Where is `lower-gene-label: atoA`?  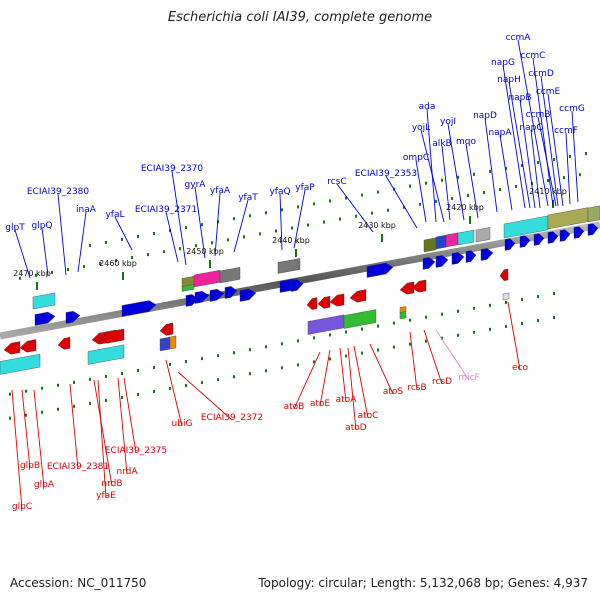
lower-gene-label: atoA is located at coordinates (347, 400).